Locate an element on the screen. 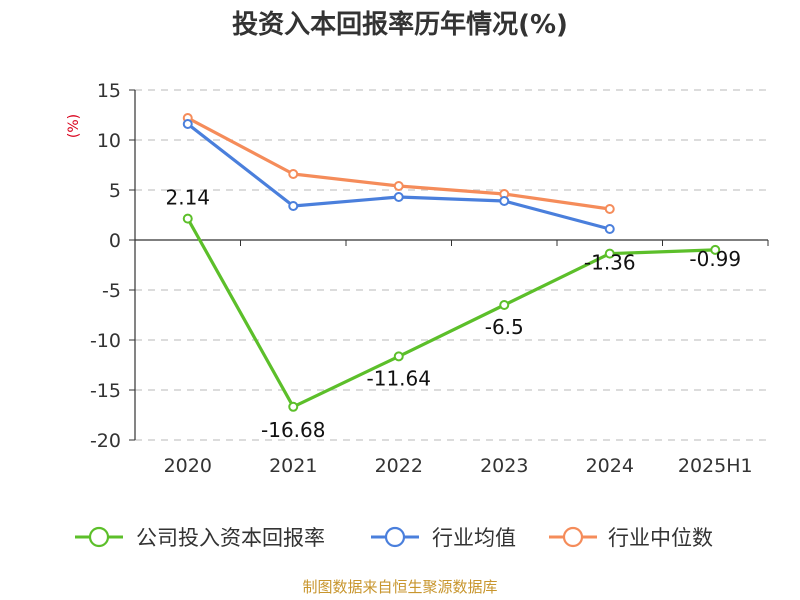  legend-label: 公司投入资本回报率 is located at coordinates (230, 538).